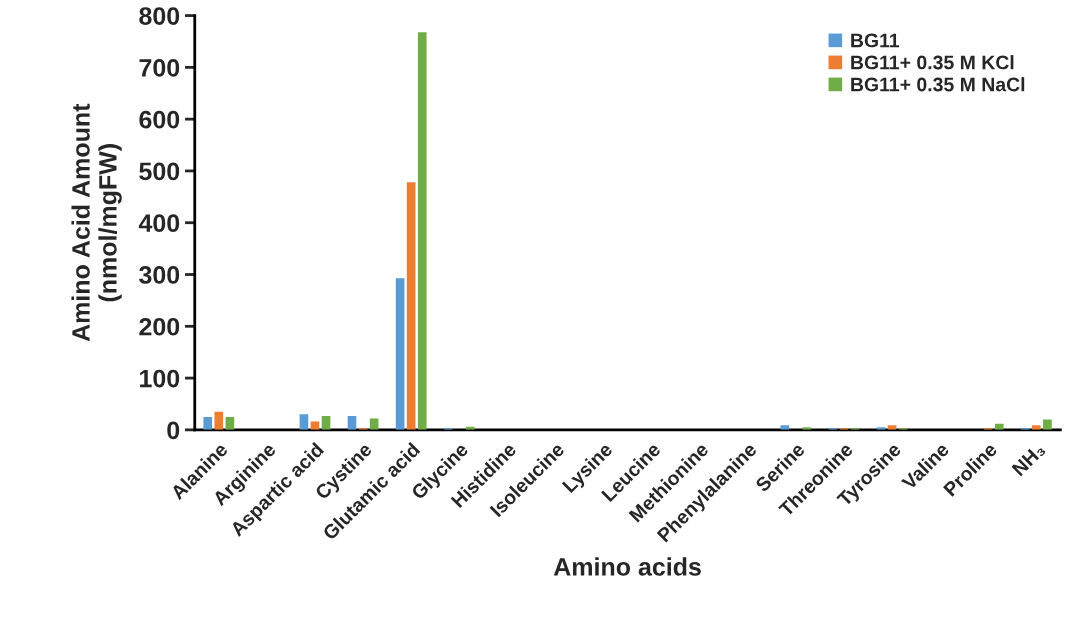 The image size is (1082, 623). I want to click on y-tick-label: 500, so click(159, 171).